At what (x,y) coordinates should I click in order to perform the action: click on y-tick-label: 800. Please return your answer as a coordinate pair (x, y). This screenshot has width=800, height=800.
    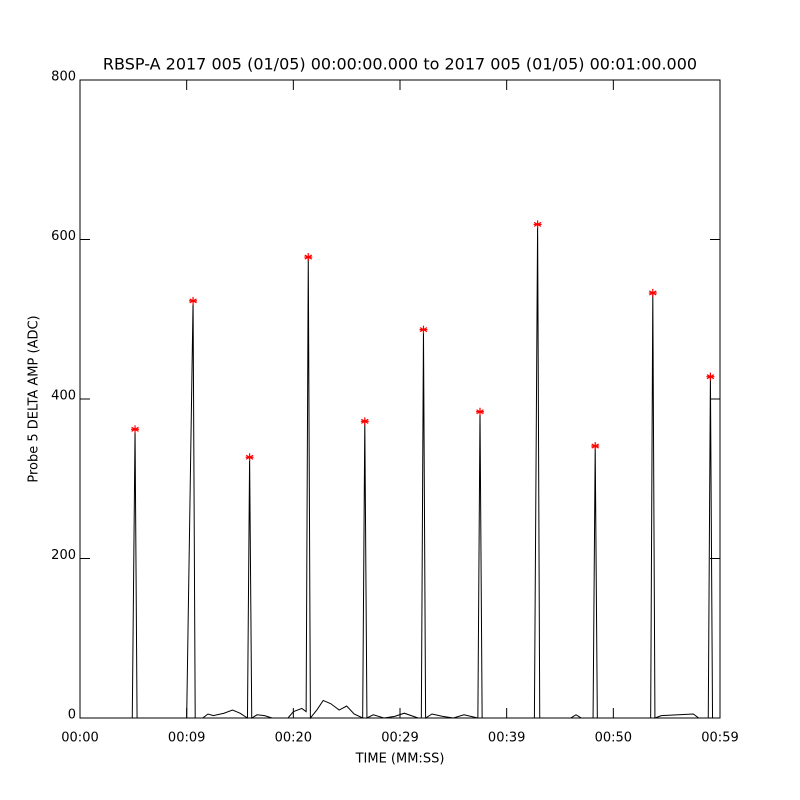
    Looking at the image, I should click on (63, 77).